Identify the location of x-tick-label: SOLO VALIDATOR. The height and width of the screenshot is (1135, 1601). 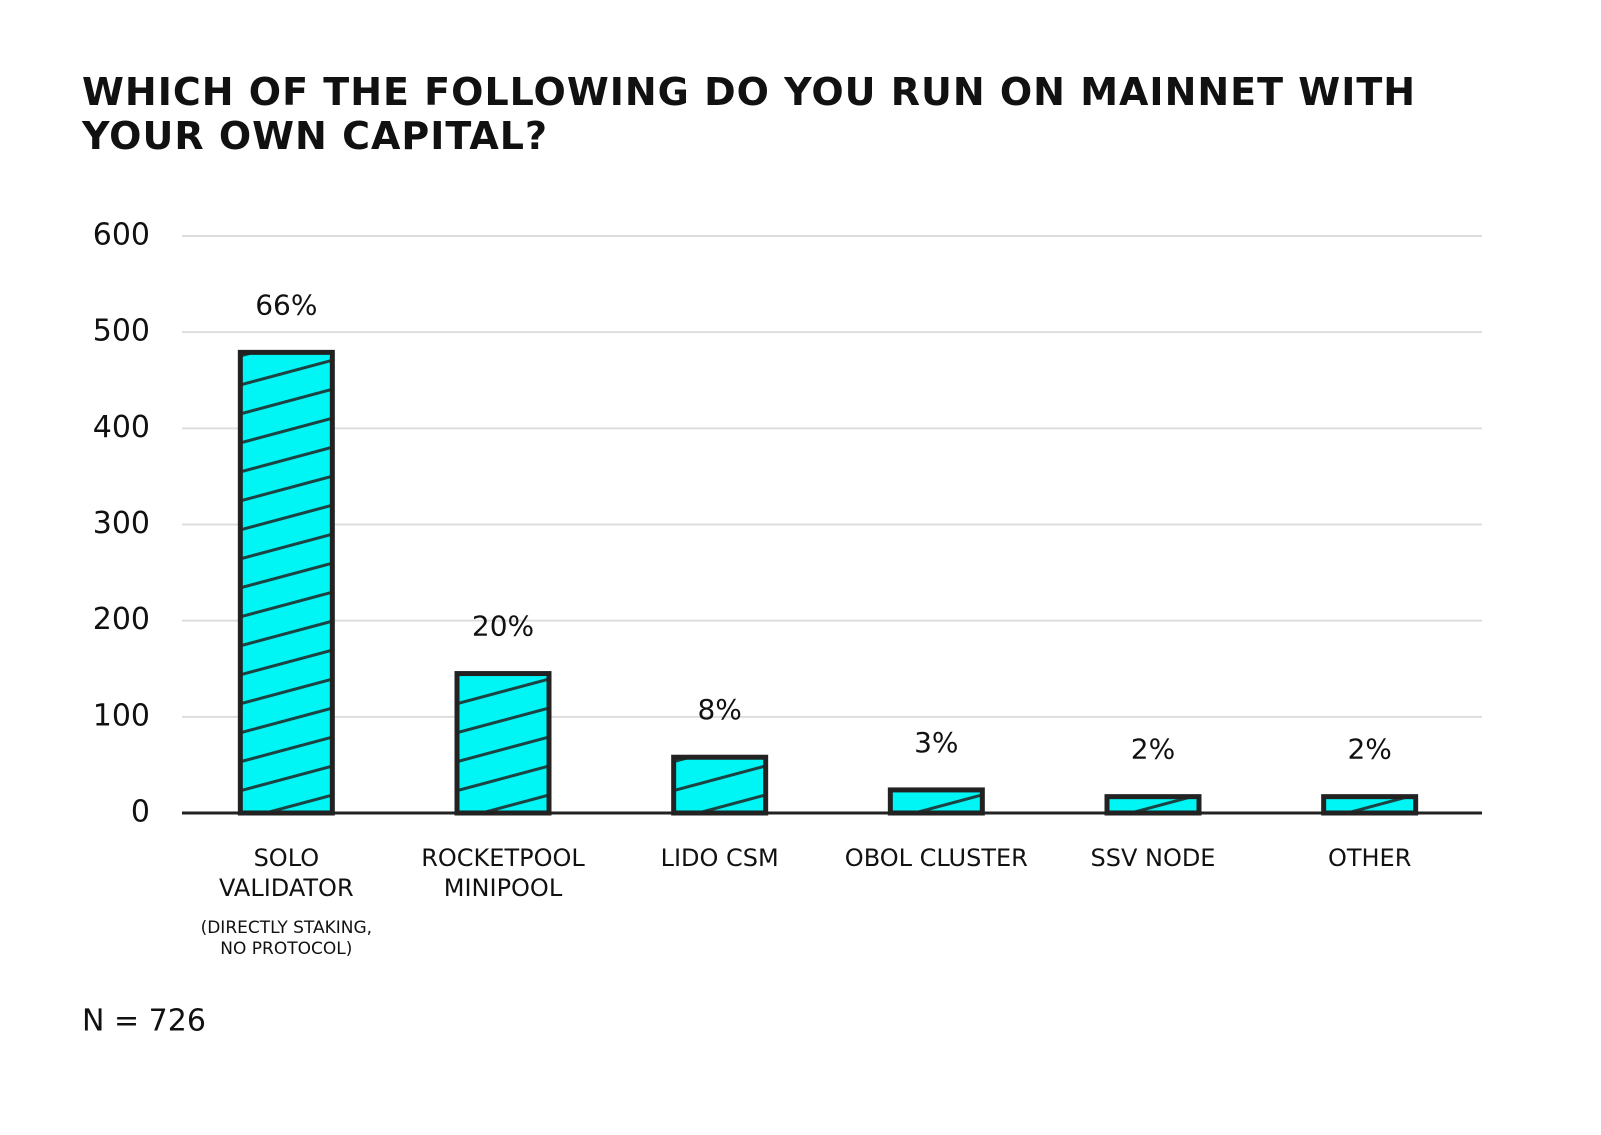
(286, 873).